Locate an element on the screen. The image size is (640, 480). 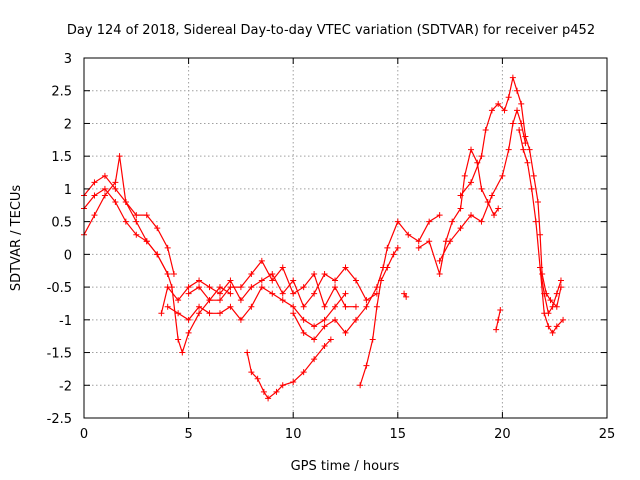
y-tick-label: -2 is located at coordinates (65, 386).